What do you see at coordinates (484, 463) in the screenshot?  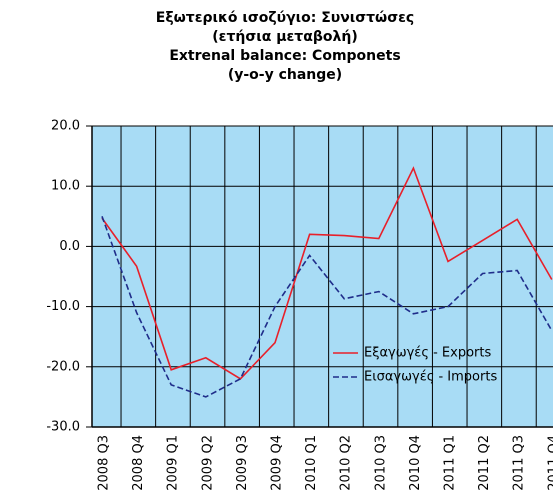 I see `x-tick-label: 2011 Q2` at bounding box center [484, 463].